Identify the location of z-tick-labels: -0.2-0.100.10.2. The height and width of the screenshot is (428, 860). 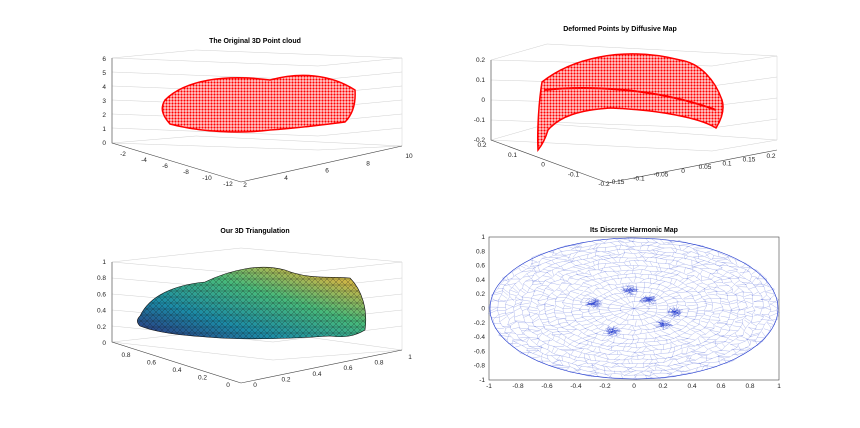
(480, 100).